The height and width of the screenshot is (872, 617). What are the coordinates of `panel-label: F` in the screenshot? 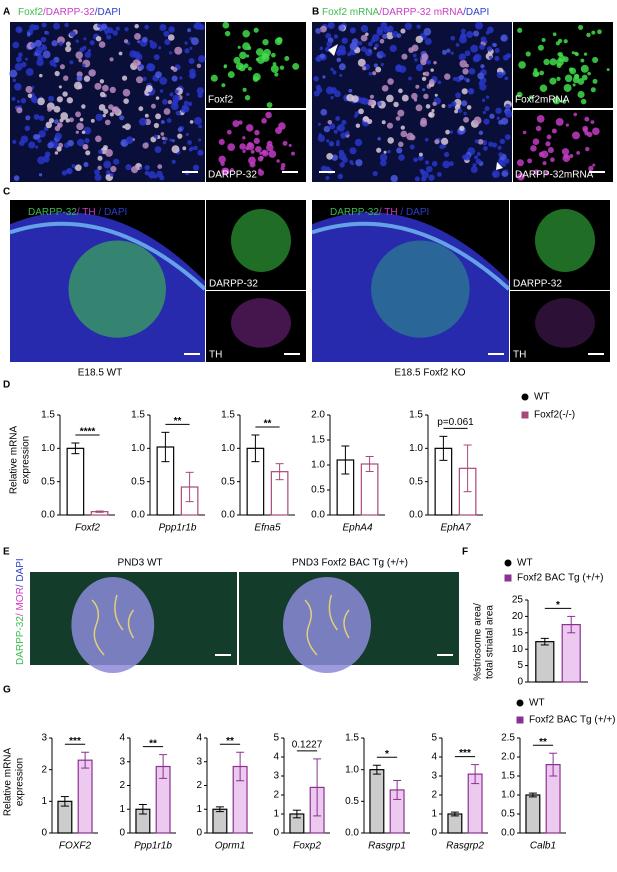 It's located at (465, 552).